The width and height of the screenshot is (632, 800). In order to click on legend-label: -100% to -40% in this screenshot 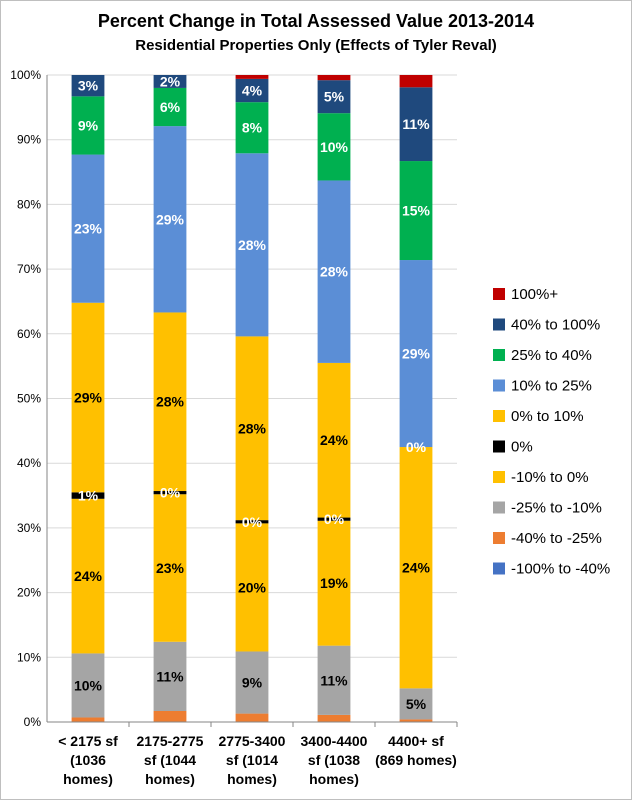, I will do `click(560, 569)`.